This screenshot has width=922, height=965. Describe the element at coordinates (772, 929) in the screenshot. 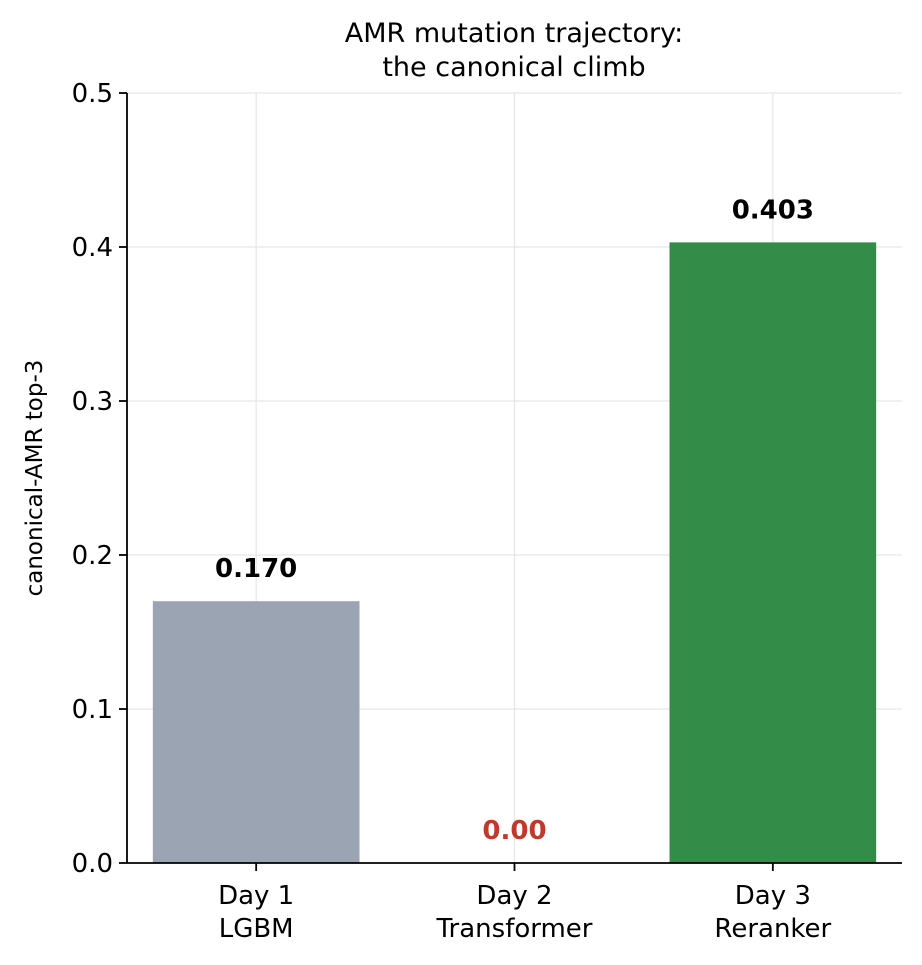

I see `x-tick-label: Reranker` at that location.